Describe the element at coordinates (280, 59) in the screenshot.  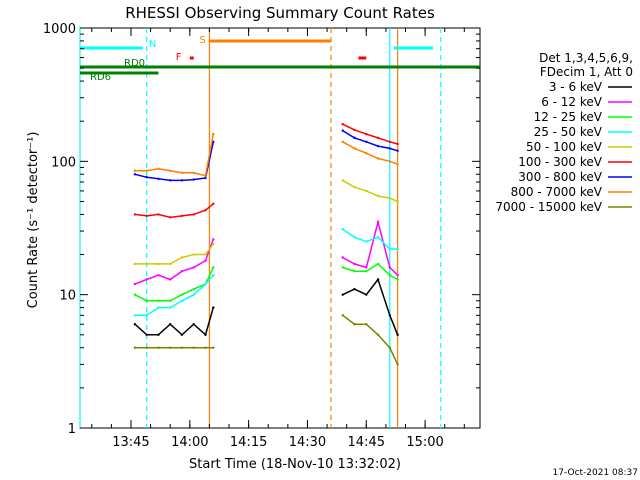
I see `attenuator-bars: N S F RD0 RD6` at that location.